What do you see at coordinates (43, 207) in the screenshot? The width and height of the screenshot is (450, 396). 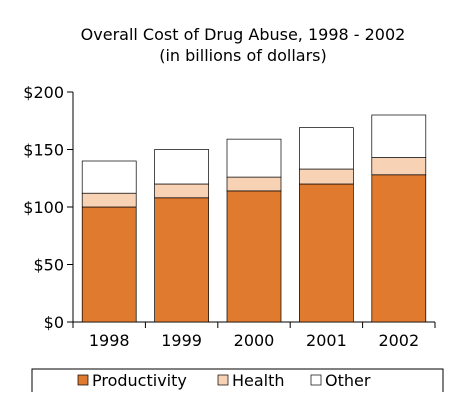 I see `y-tick-label: $100` at bounding box center [43, 207].